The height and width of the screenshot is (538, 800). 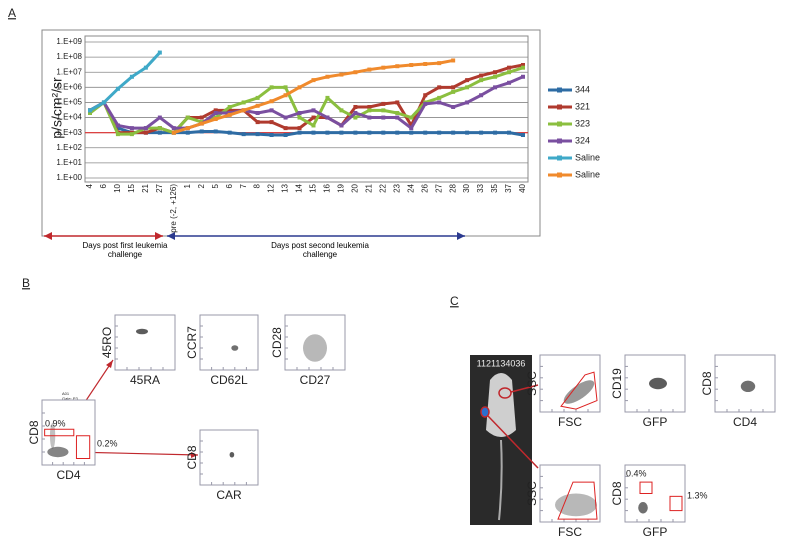 I want to click on x-tick-label: 7, so click(x=243, y=185).